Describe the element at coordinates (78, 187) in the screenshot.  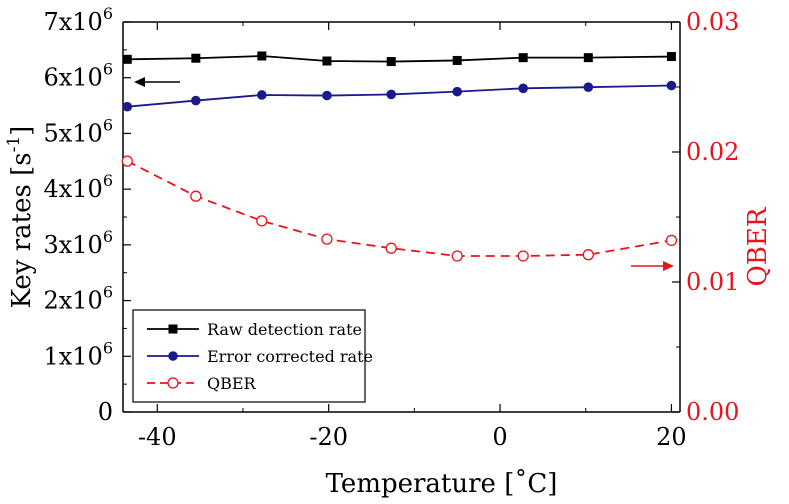
I see `y-left-tick-label: 4x10⁶` at that location.